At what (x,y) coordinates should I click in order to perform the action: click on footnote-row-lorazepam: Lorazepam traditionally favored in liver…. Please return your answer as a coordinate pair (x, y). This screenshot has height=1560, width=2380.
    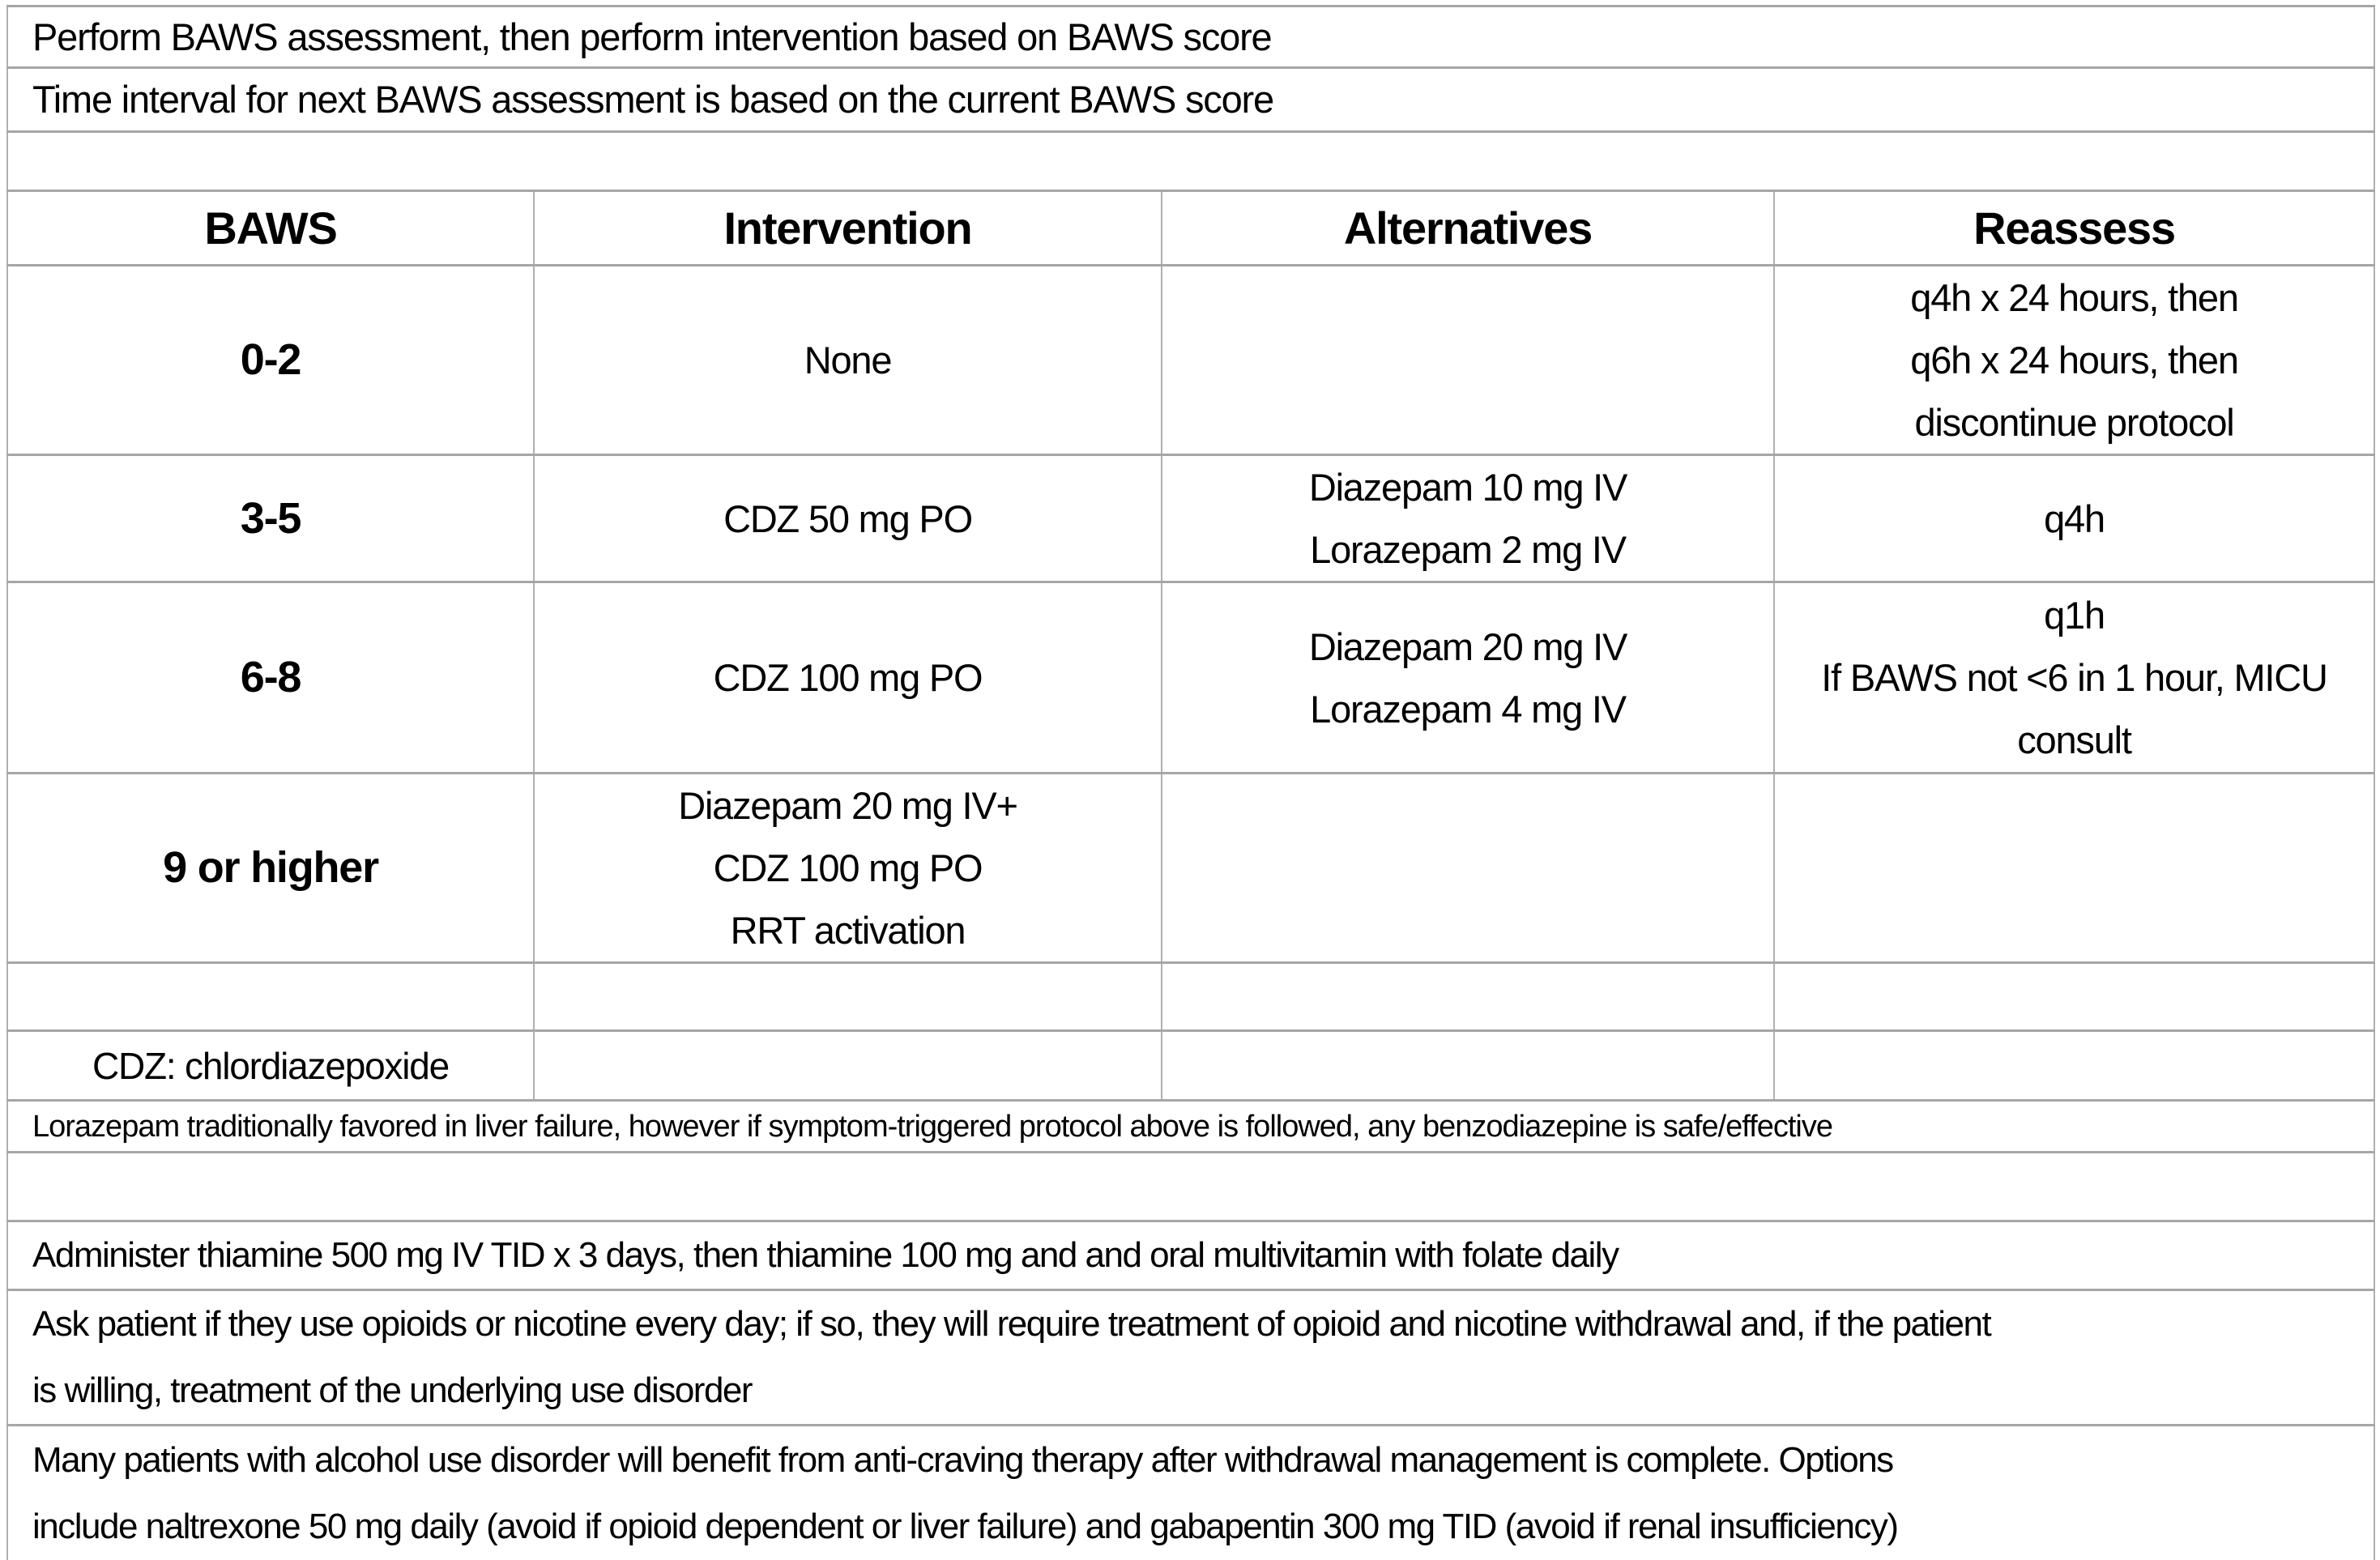
    Looking at the image, I should click on (1191, 1126).